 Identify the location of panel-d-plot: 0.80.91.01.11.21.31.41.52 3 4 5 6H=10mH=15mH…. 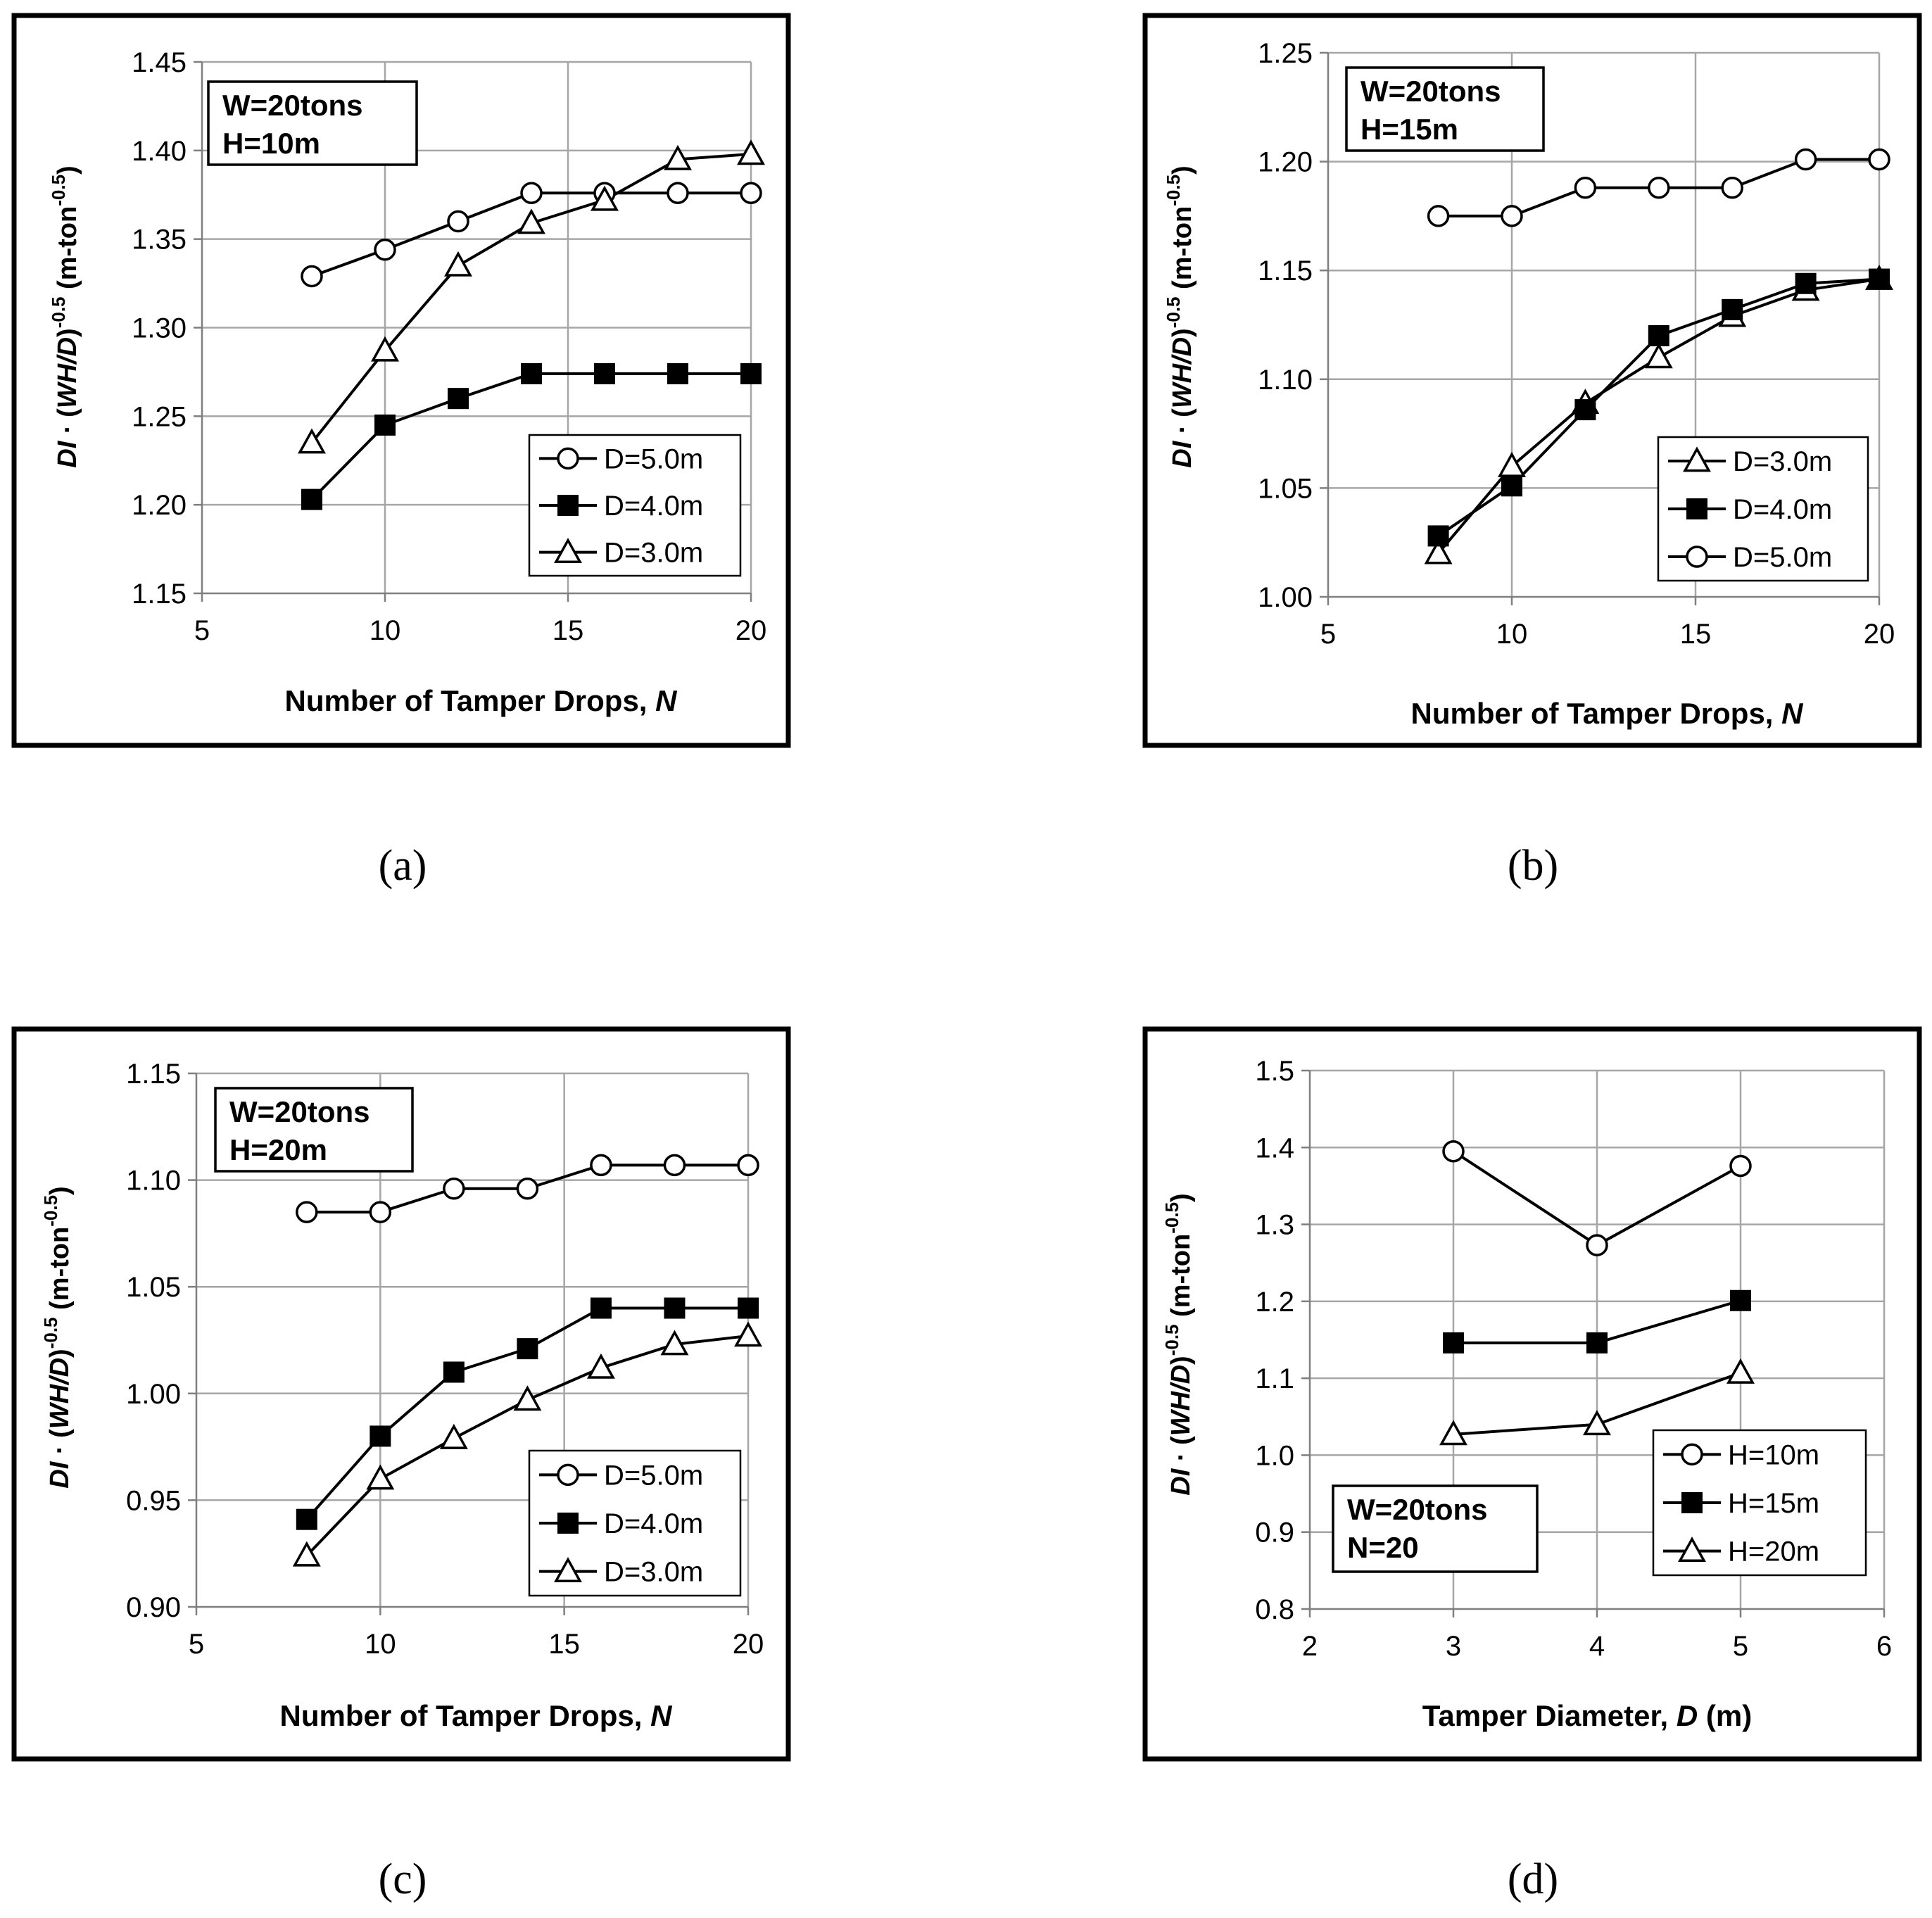
(1573, 1359).